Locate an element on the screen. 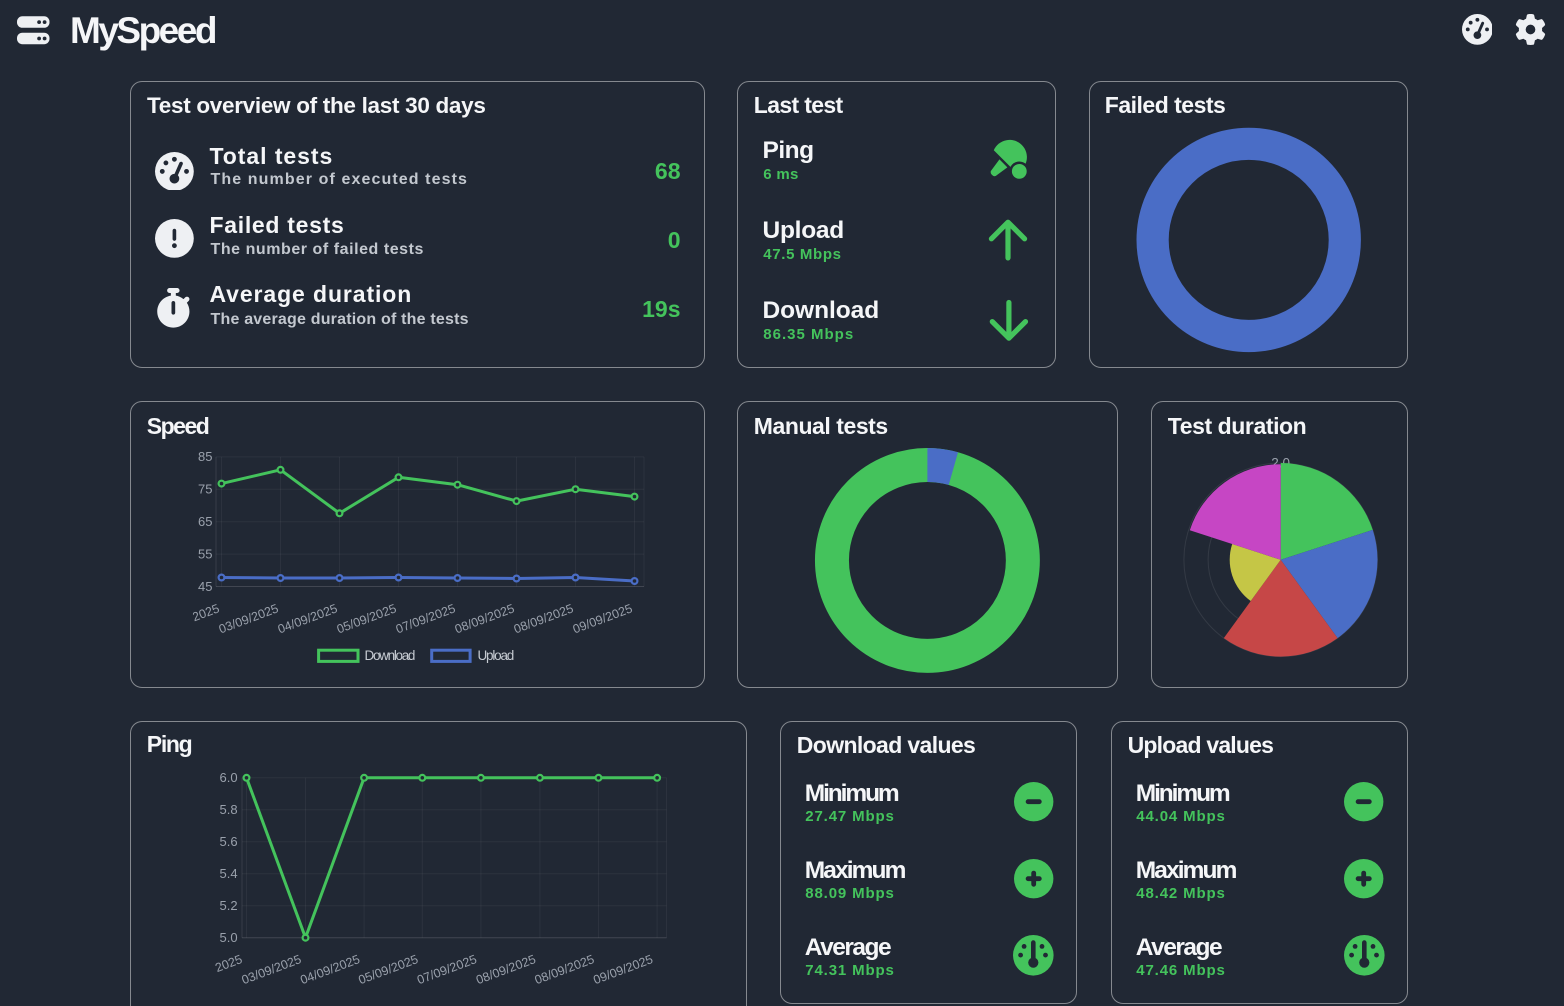  svg-text: Upload is located at coordinates (495, 655).